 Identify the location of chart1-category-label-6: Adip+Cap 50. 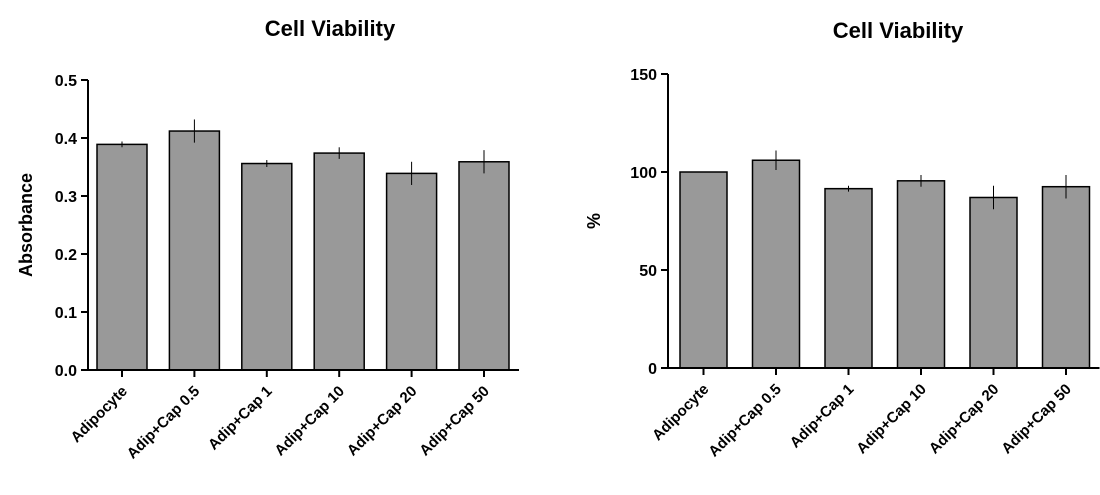
(454, 421).